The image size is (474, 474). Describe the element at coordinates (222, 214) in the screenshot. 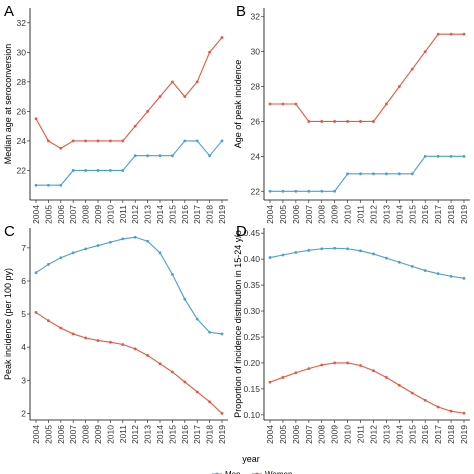

I see `x-tick-label: 2019` at that location.